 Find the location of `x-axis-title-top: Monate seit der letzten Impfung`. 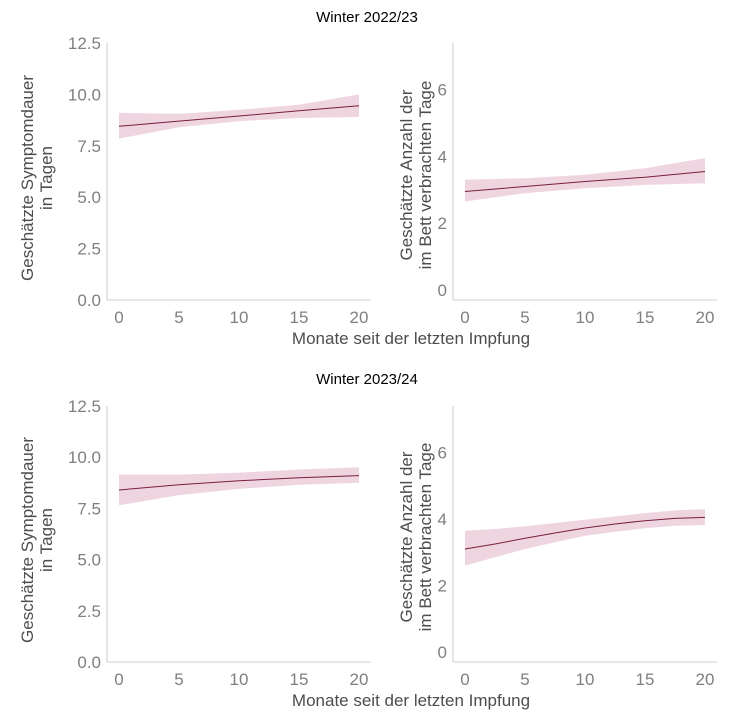

x-axis-title-top: Monate seit der letzten Impfung is located at coordinates (411, 338).